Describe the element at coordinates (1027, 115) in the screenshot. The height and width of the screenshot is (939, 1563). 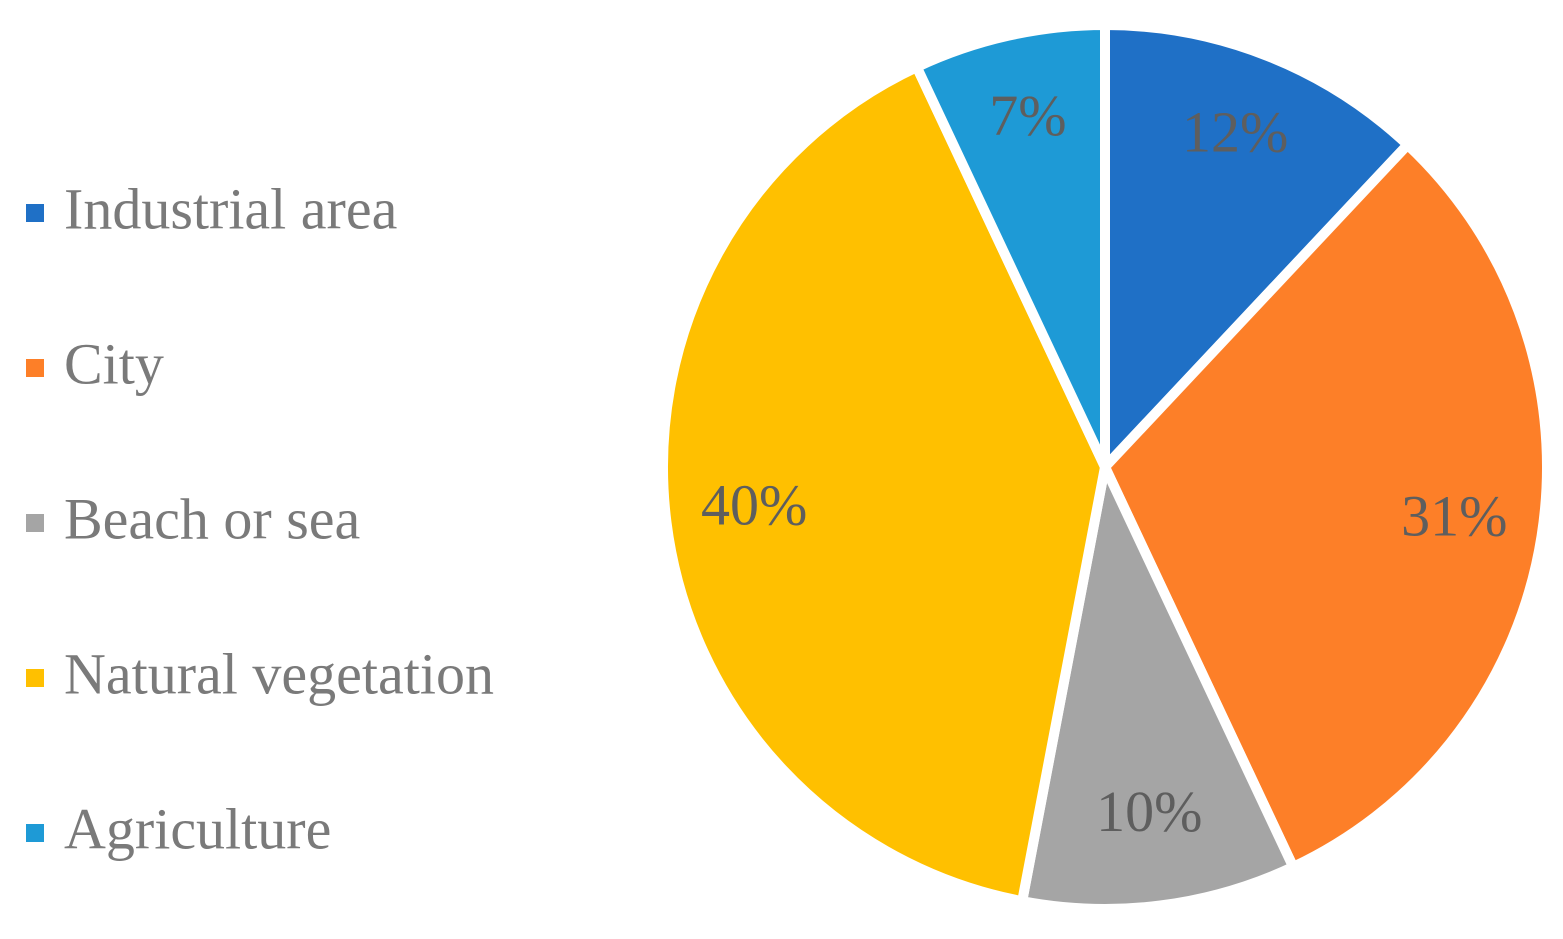
I see `data-label: 7%` at that location.